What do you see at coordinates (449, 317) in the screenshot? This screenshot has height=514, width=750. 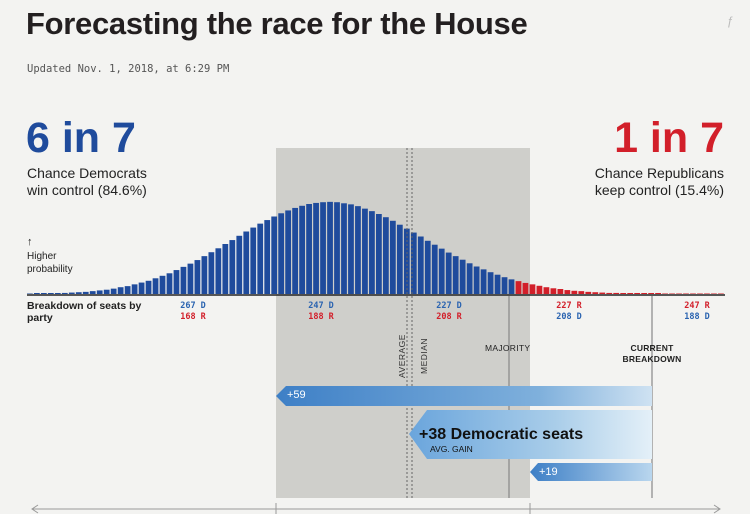 I see `seat-tick-bottom: 208 R` at bounding box center [449, 317].